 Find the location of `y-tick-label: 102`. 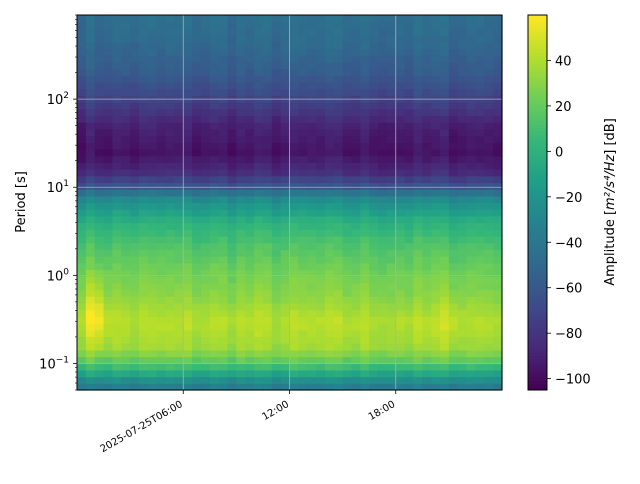

y-tick-label: 102 is located at coordinates (58, 99).